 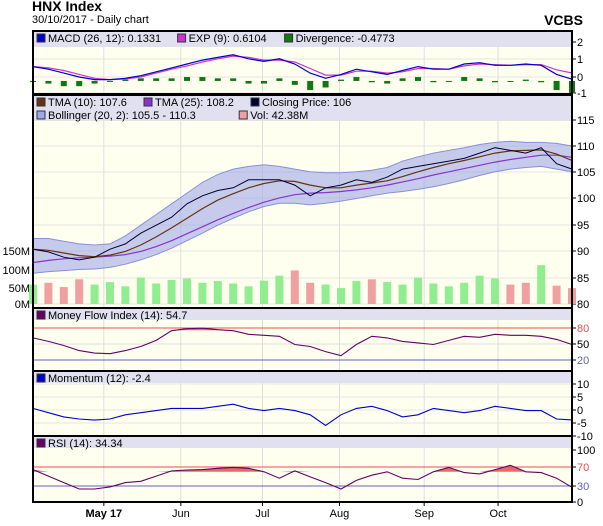 I want to click on overbought-area, so click(x=302, y=468).